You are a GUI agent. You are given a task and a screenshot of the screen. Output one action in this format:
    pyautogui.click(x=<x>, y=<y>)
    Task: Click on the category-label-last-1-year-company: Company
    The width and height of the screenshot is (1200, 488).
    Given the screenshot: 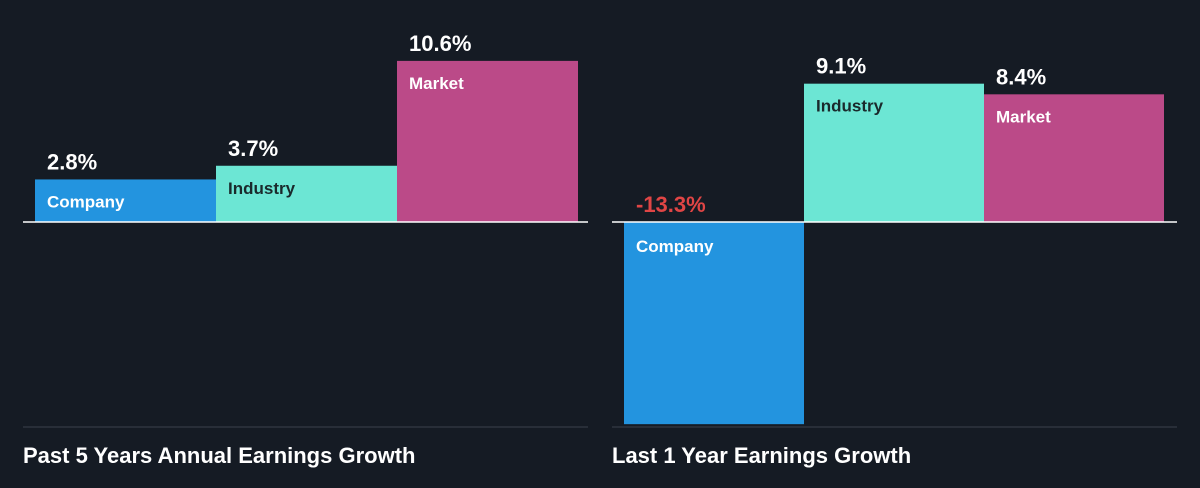 What is the action you would take?
    pyautogui.click(x=675, y=246)
    